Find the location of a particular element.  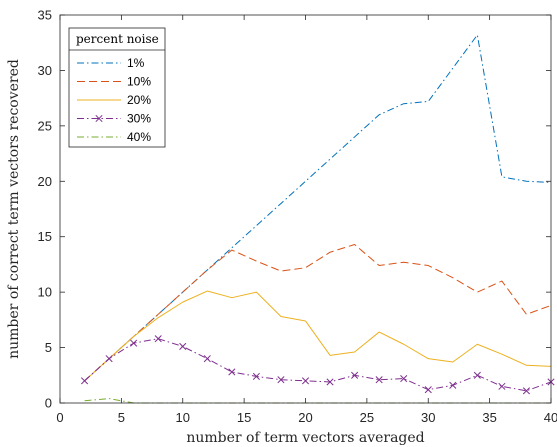

legend: percent noise 1% 10% 20% 30% 40% is located at coordinates (117, 87).